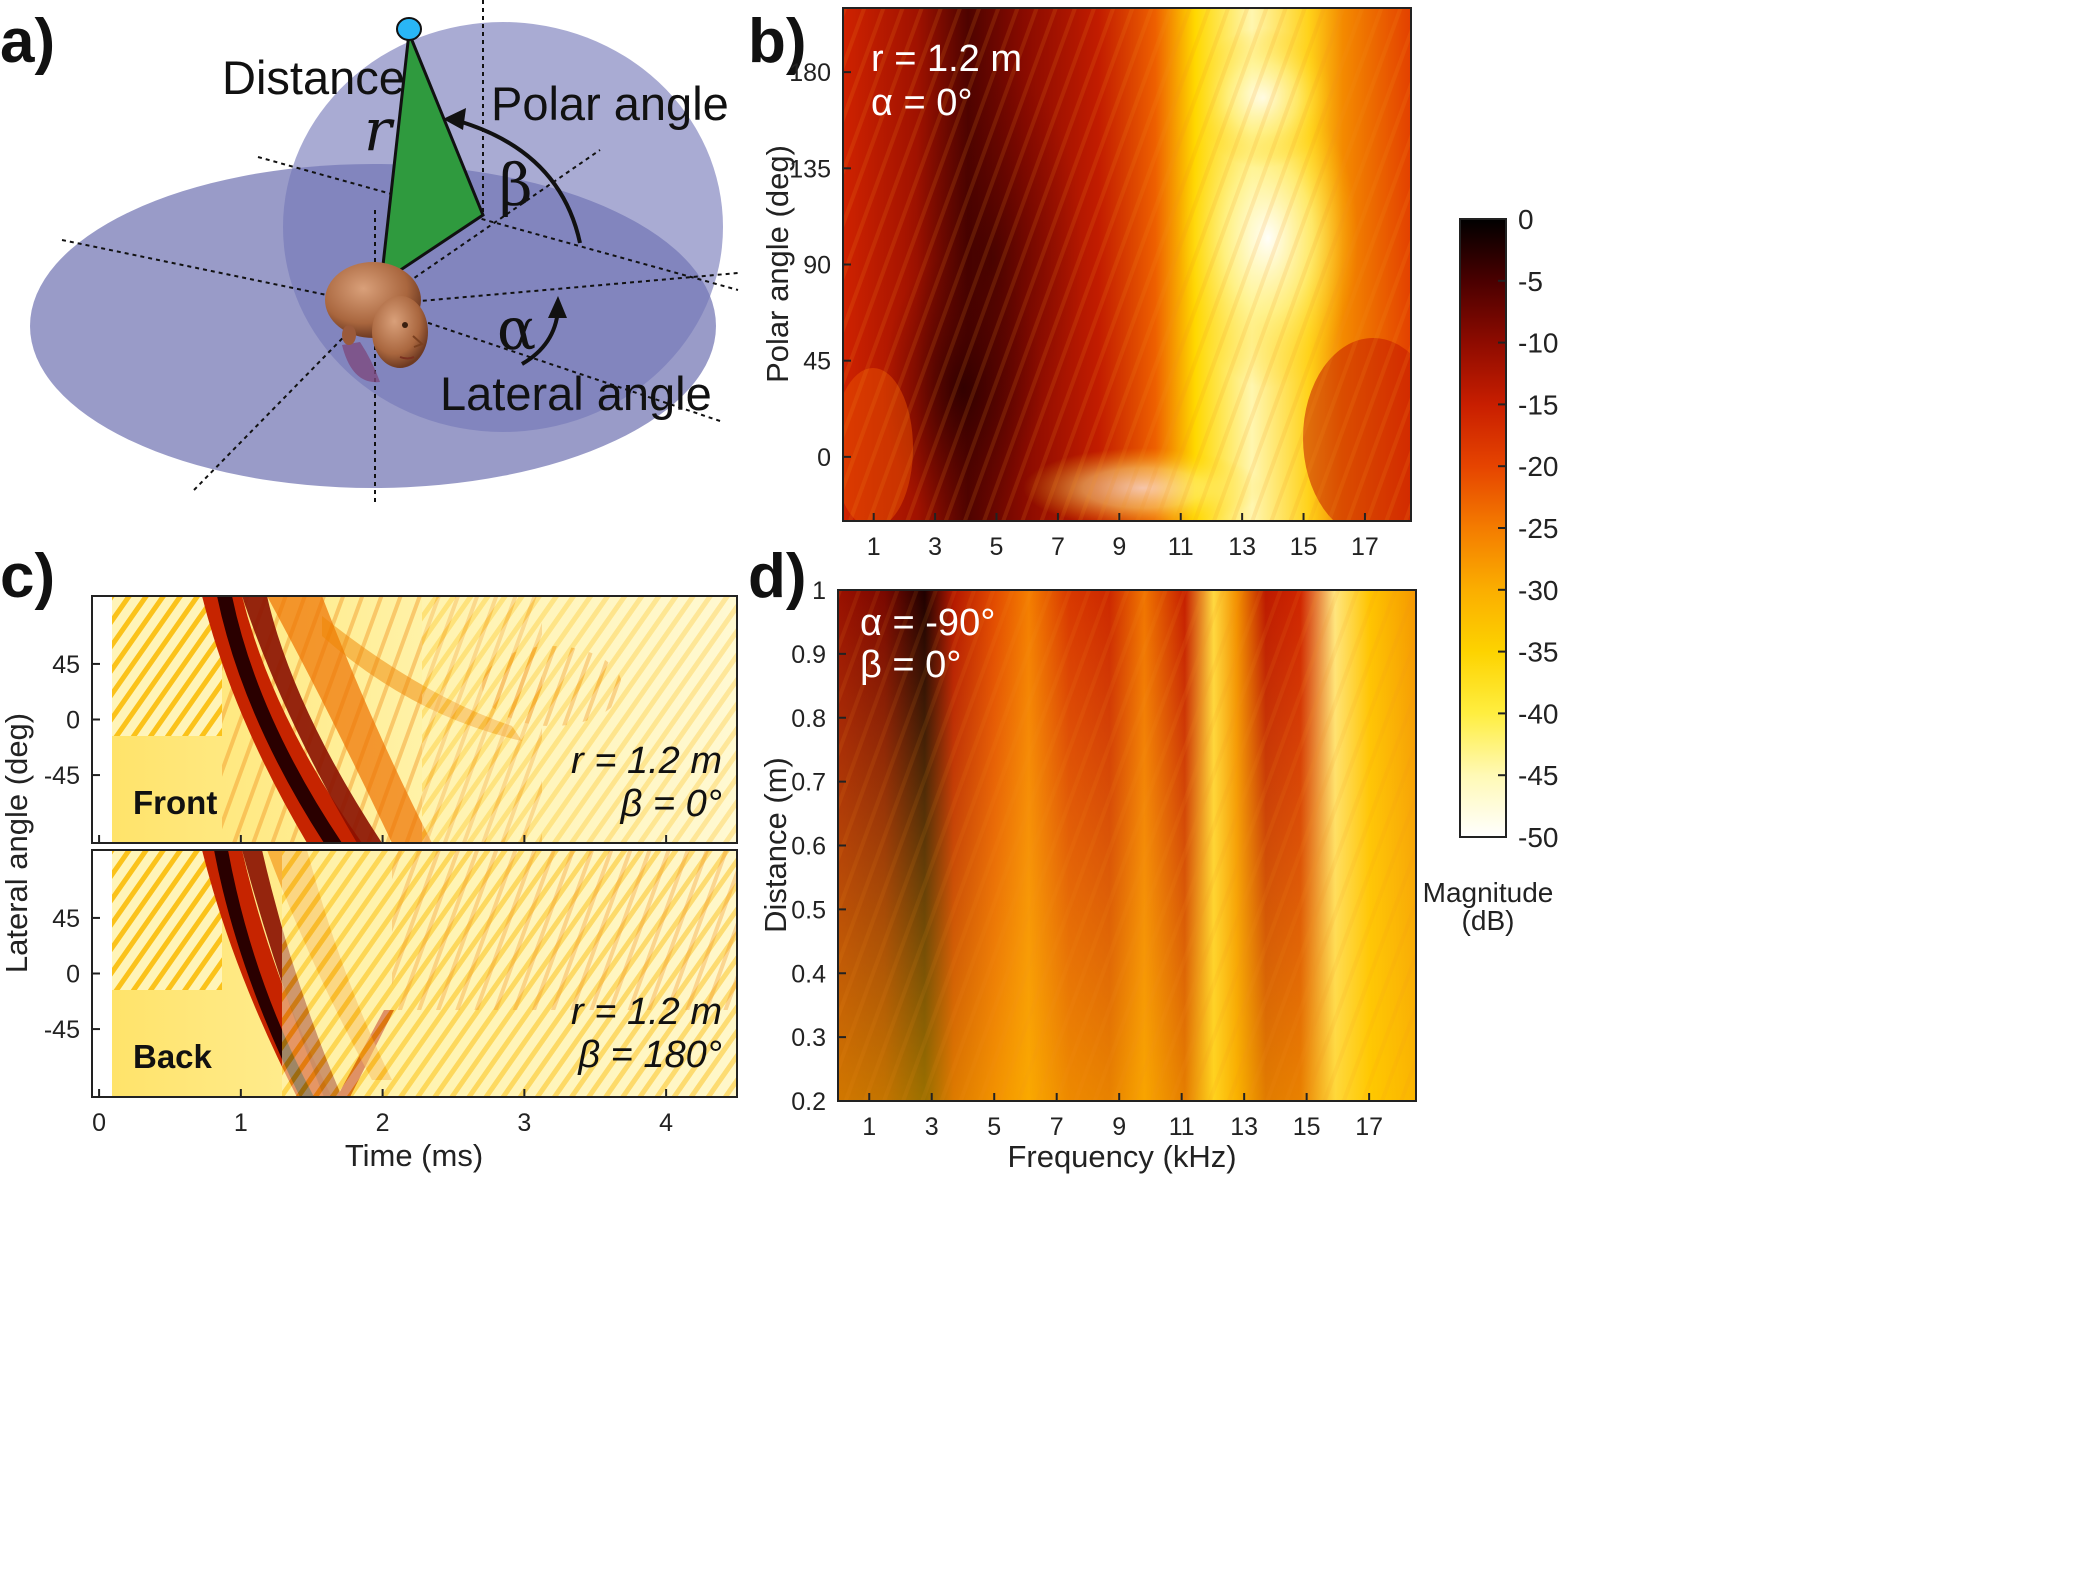  What do you see at coordinates (99, 1123) in the screenshot?
I see `panel-c-back-xtick-label: 0` at bounding box center [99, 1123].